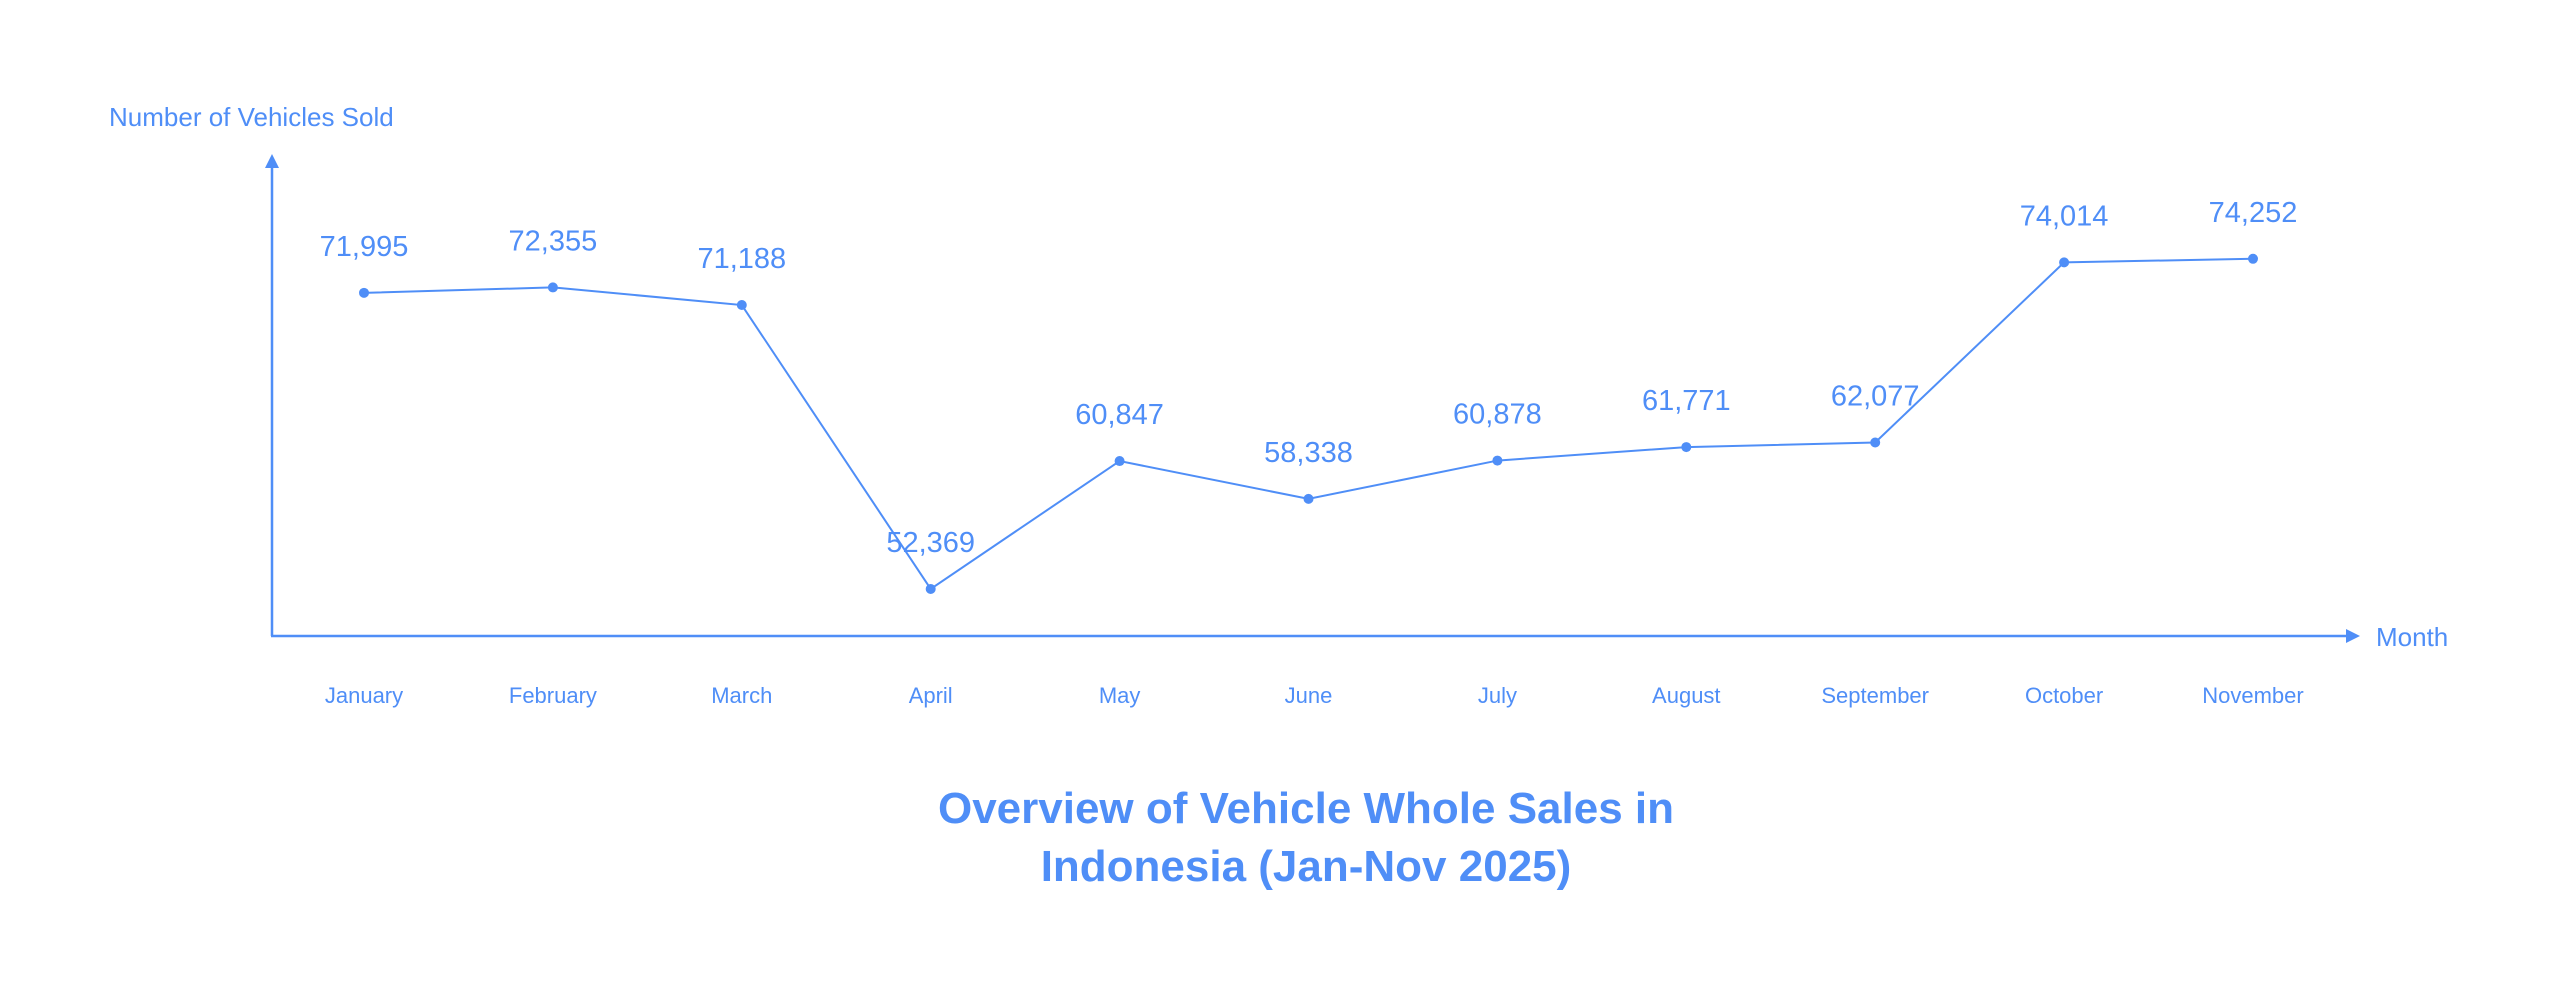 Image resolution: width=2560 pixels, height=991 pixels. Describe the element at coordinates (1306, 808) in the screenshot. I see `chart-title-line-1: Overview of Vehicle Whole Sales in` at that location.